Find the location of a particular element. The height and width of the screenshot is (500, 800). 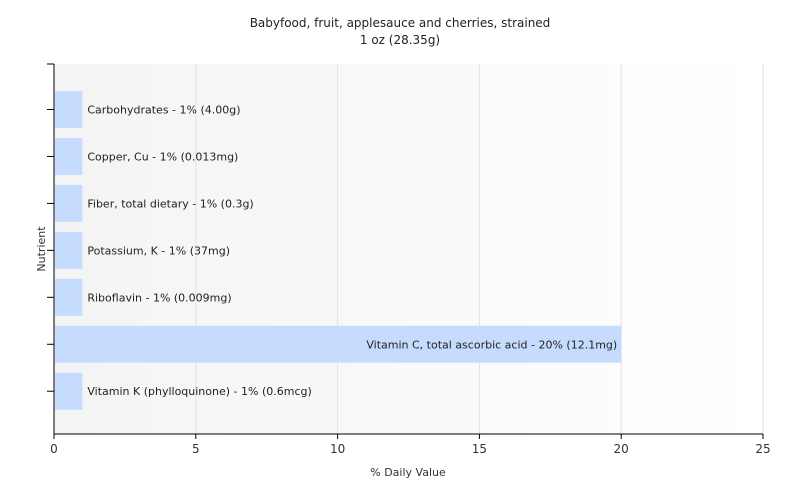

y-axis-title: Nutrient is located at coordinates (41, 249).